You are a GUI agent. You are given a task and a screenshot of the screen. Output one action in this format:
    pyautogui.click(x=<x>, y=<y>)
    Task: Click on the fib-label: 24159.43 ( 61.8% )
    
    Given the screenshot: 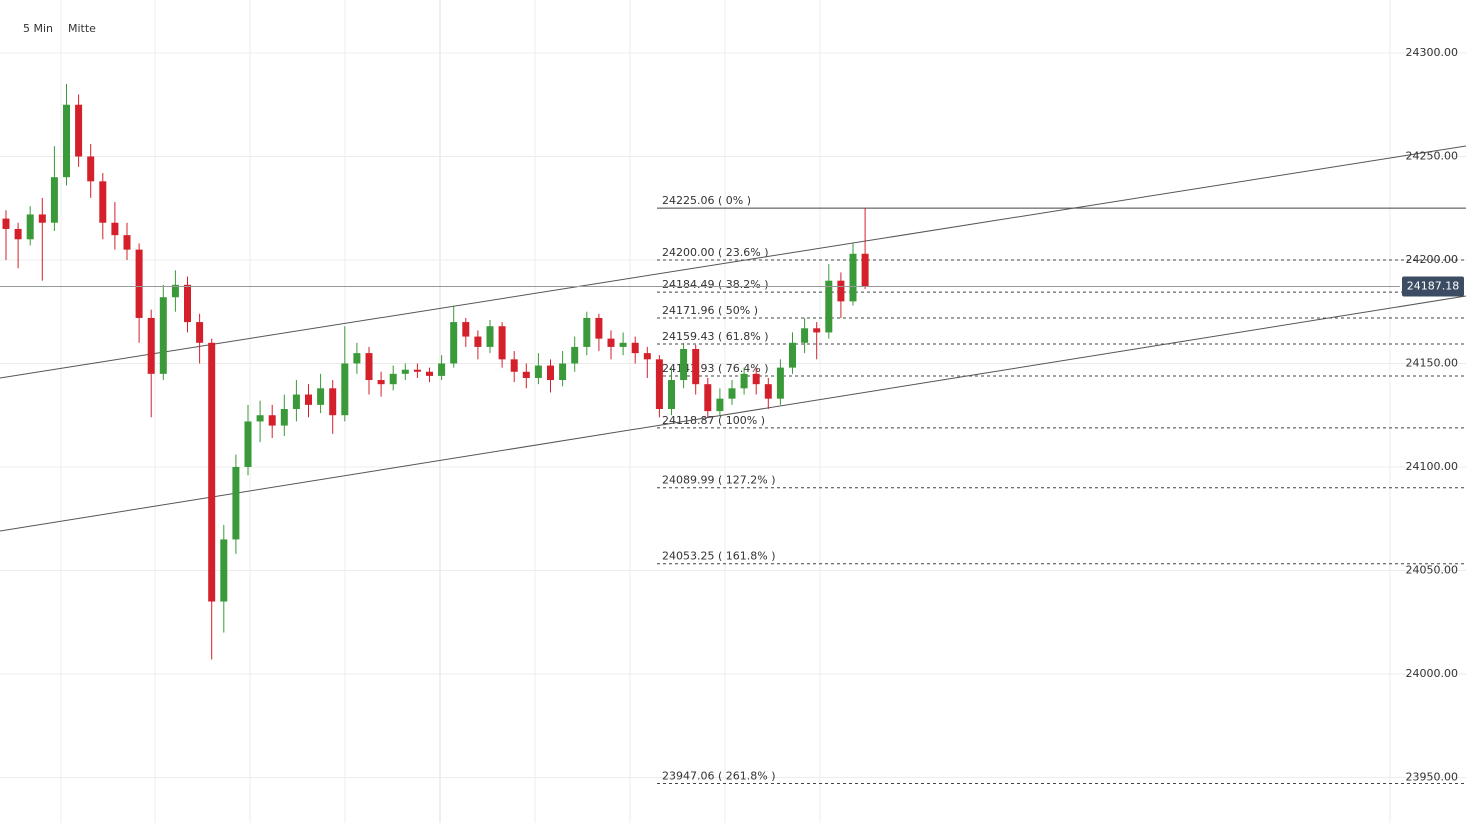 What is the action you would take?
    pyautogui.click(x=715, y=336)
    